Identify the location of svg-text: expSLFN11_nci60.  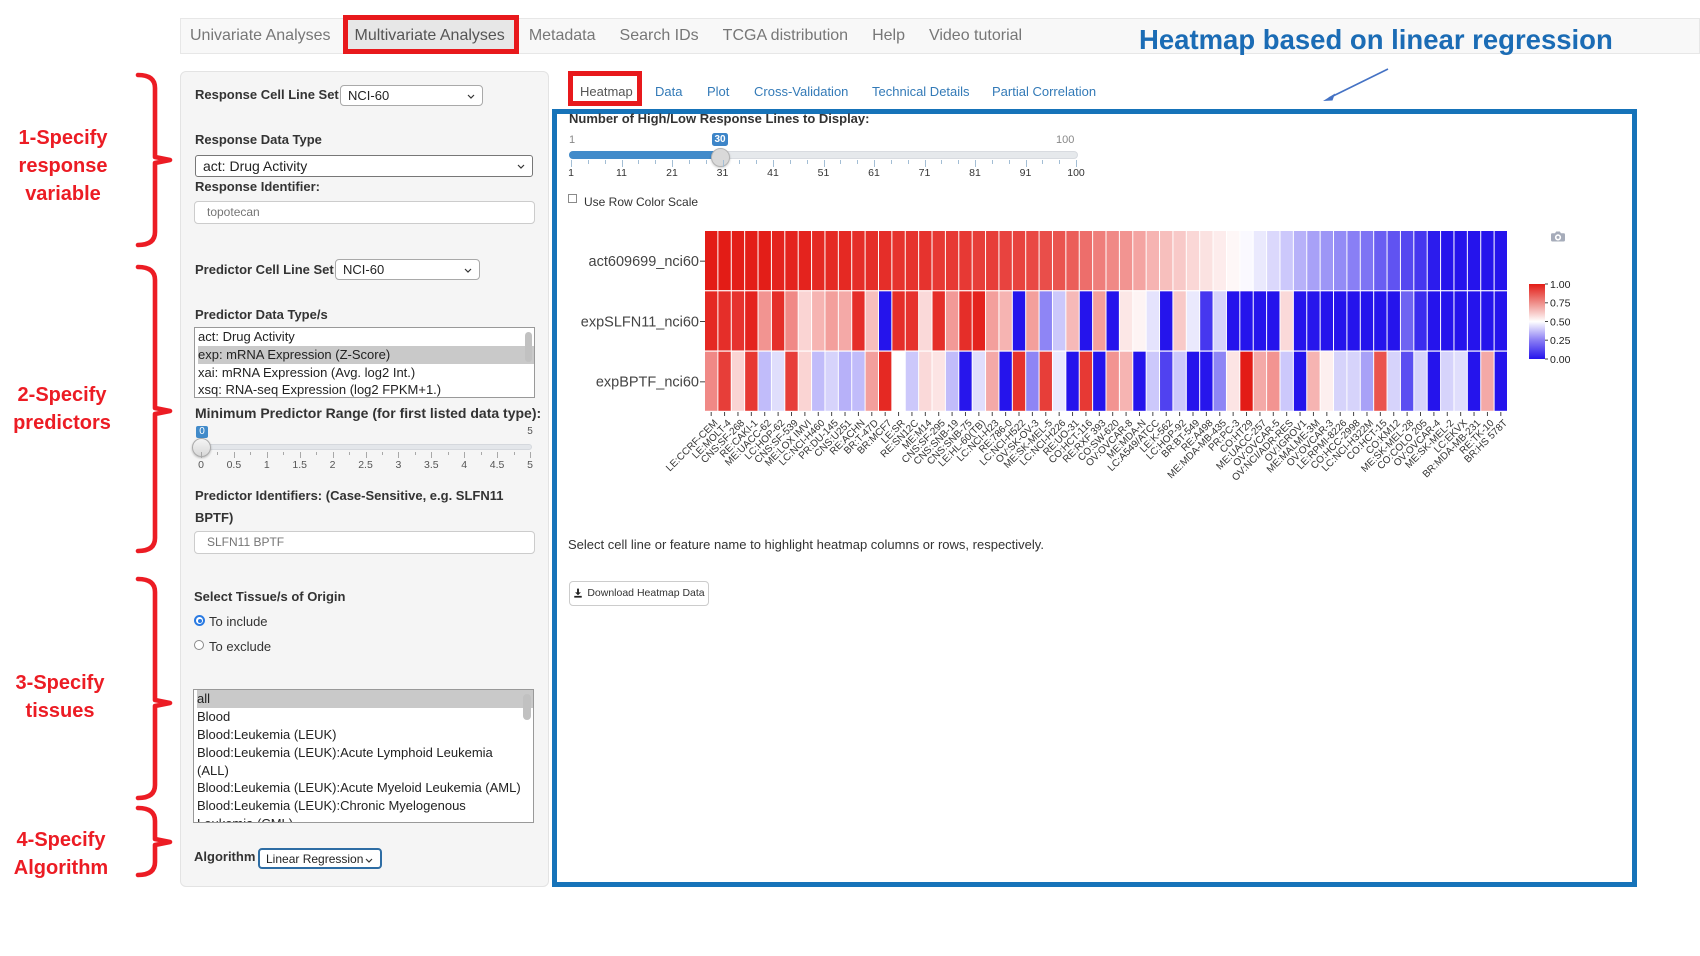
(640, 322).